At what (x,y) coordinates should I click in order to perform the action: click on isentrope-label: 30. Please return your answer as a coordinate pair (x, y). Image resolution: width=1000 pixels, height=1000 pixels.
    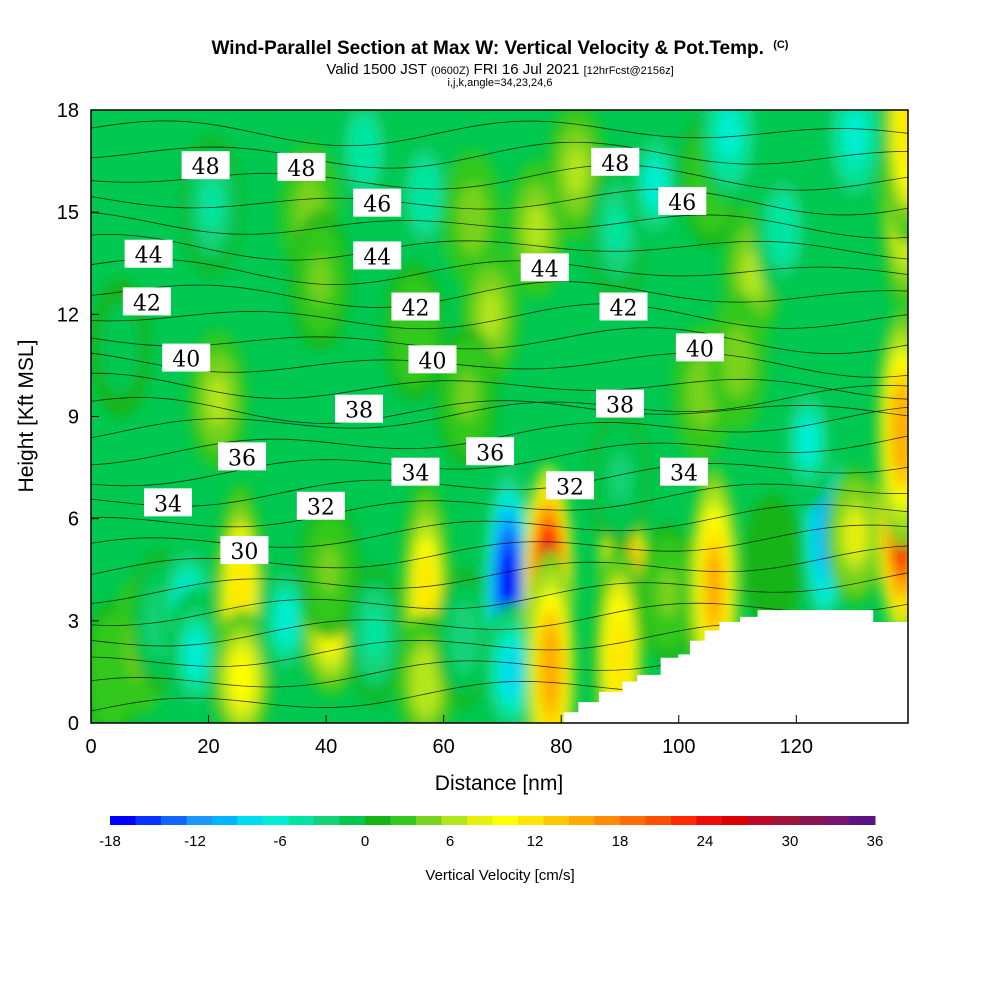
    Looking at the image, I should click on (244, 550).